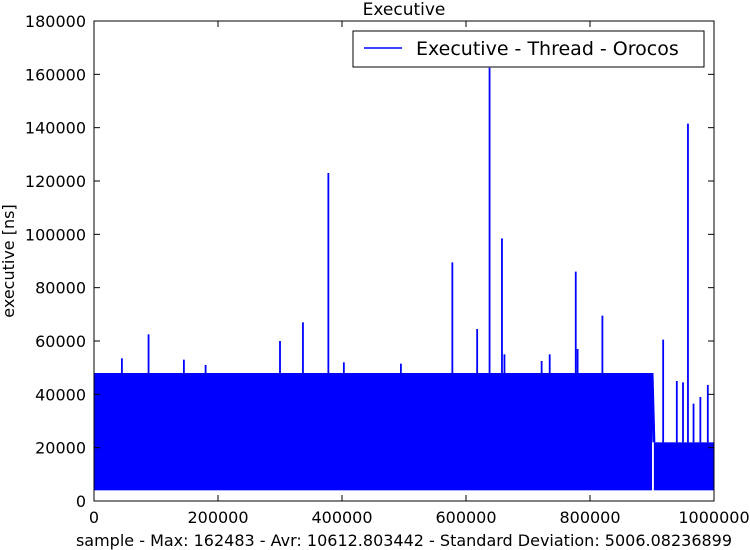 The height and width of the screenshot is (550, 750). Describe the element at coordinates (653, 407) in the screenshot. I see `series-transition` at that location.